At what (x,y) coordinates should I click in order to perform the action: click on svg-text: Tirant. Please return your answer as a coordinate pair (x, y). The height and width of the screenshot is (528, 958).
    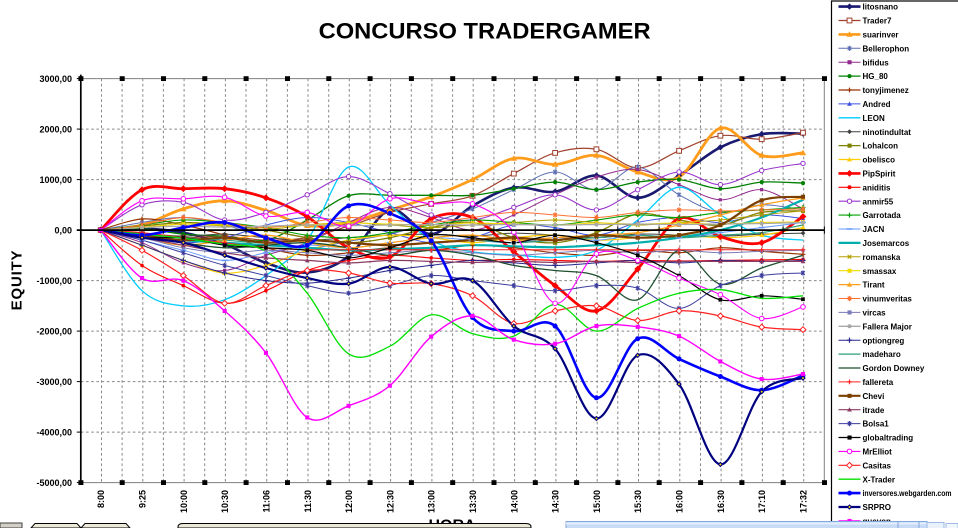
    Looking at the image, I should click on (874, 285).